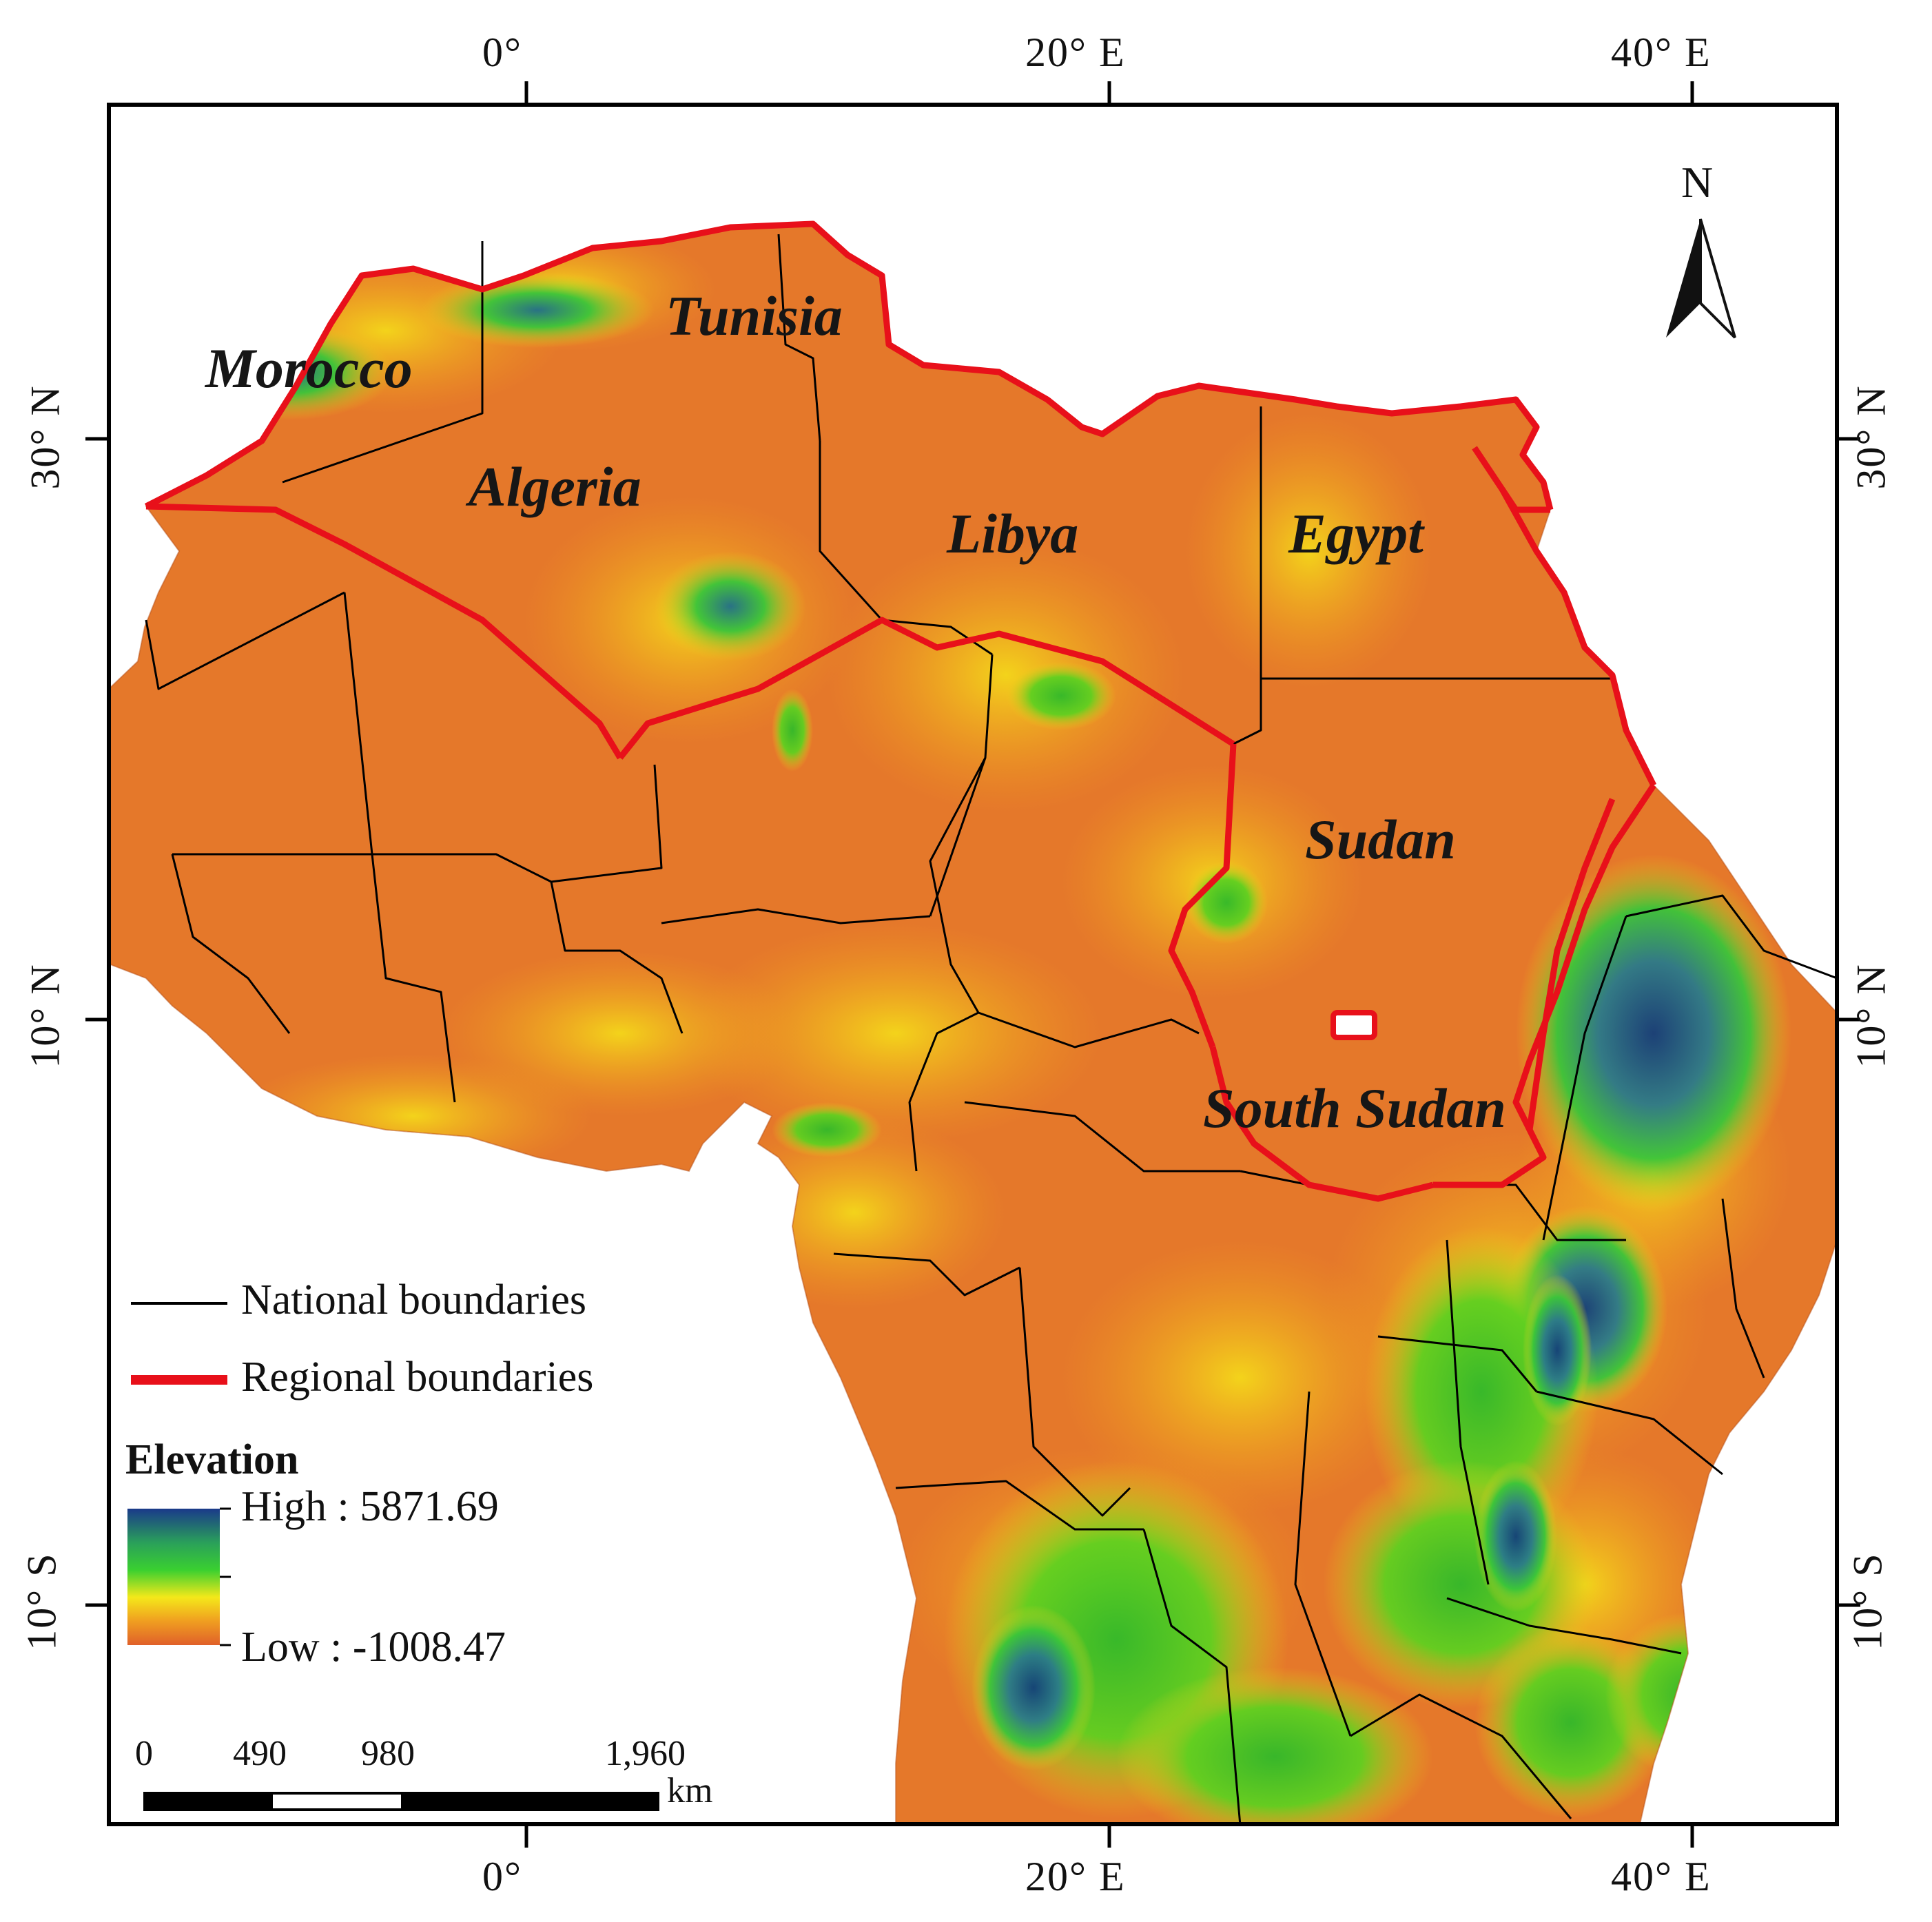 This screenshot has height=1922, width=1932. What do you see at coordinates (1353, 1025) in the screenshot?
I see `sudd-marker` at bounding box center [1353, 1025].